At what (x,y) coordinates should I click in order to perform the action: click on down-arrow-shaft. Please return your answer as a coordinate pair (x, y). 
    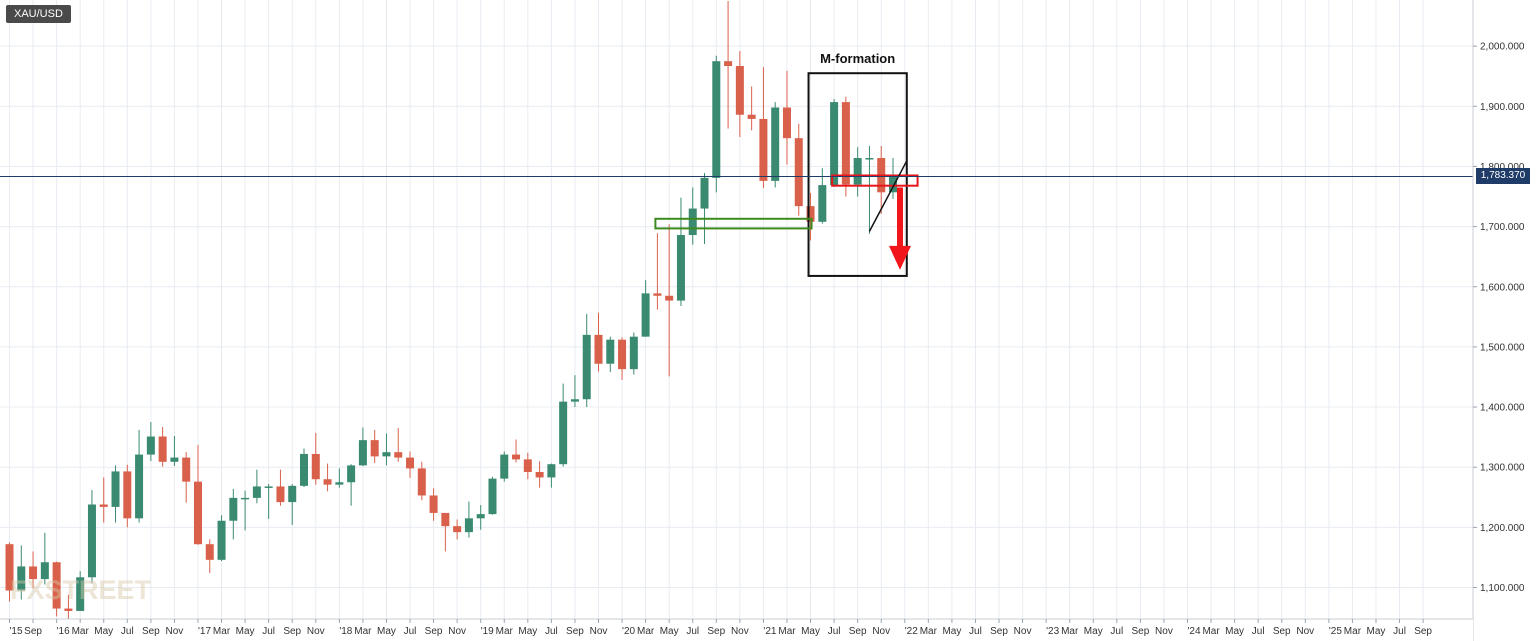
    Looking at the image, I should click on (900, 217).